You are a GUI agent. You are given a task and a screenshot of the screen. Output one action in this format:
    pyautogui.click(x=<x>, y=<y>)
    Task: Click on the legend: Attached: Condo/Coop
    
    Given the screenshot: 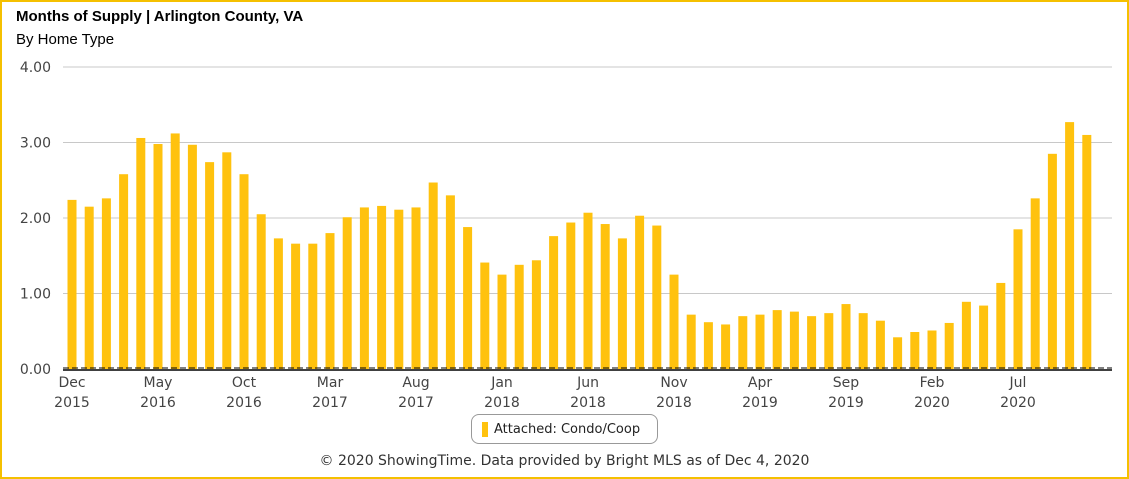 What is the action you would take?
    pyautogui.click(x=564, y=429)
    